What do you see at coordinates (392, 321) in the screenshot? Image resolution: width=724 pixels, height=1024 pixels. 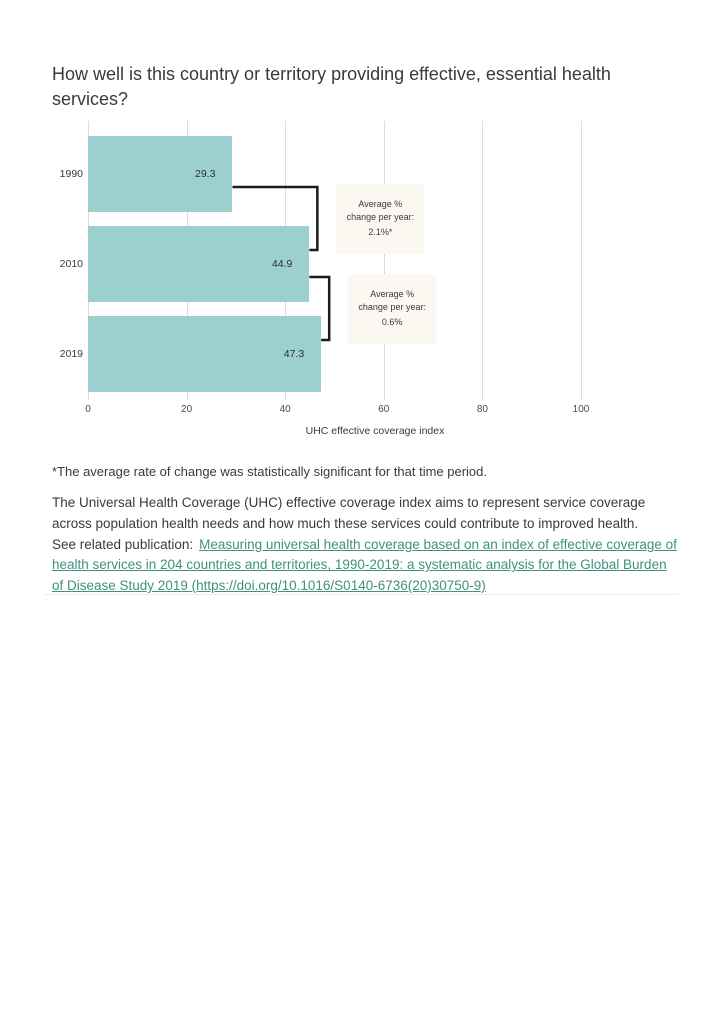 I see `annotation-value: 0.6%` at bounding box center [392, 321].